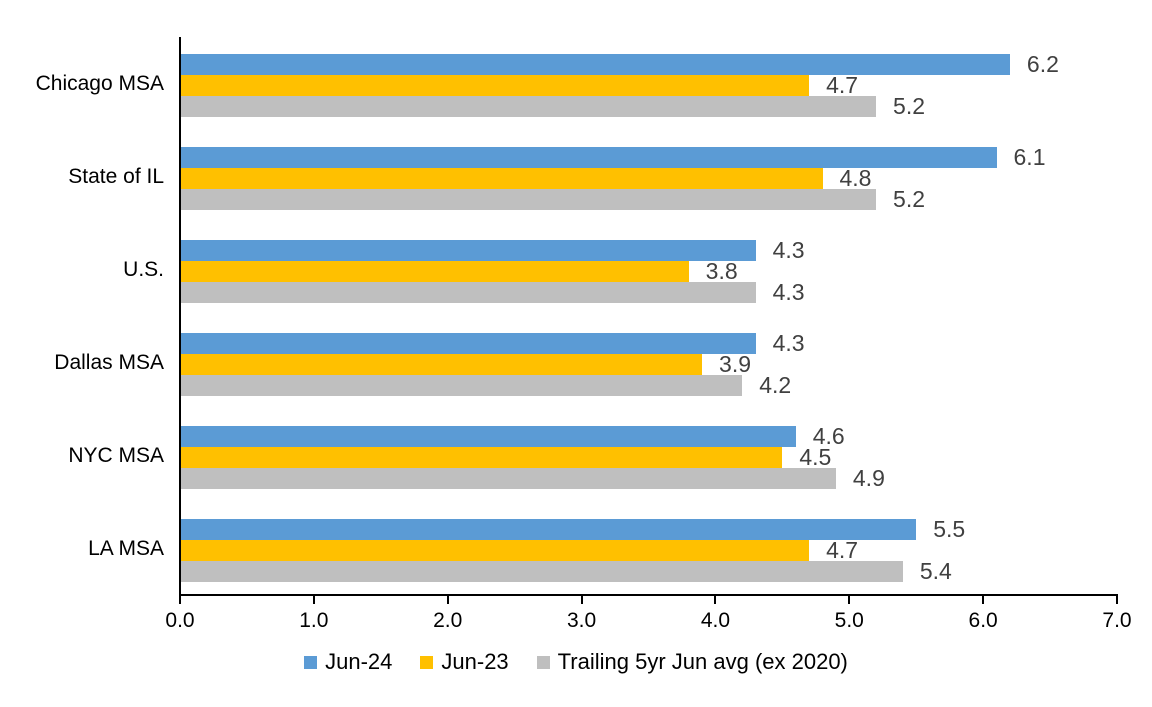 This screenshot has height=707, width=1152. What do you see at coordinates (775, 385) in the screenshot?
I see `value-label: 4.2` at bounding box center [775, 385].